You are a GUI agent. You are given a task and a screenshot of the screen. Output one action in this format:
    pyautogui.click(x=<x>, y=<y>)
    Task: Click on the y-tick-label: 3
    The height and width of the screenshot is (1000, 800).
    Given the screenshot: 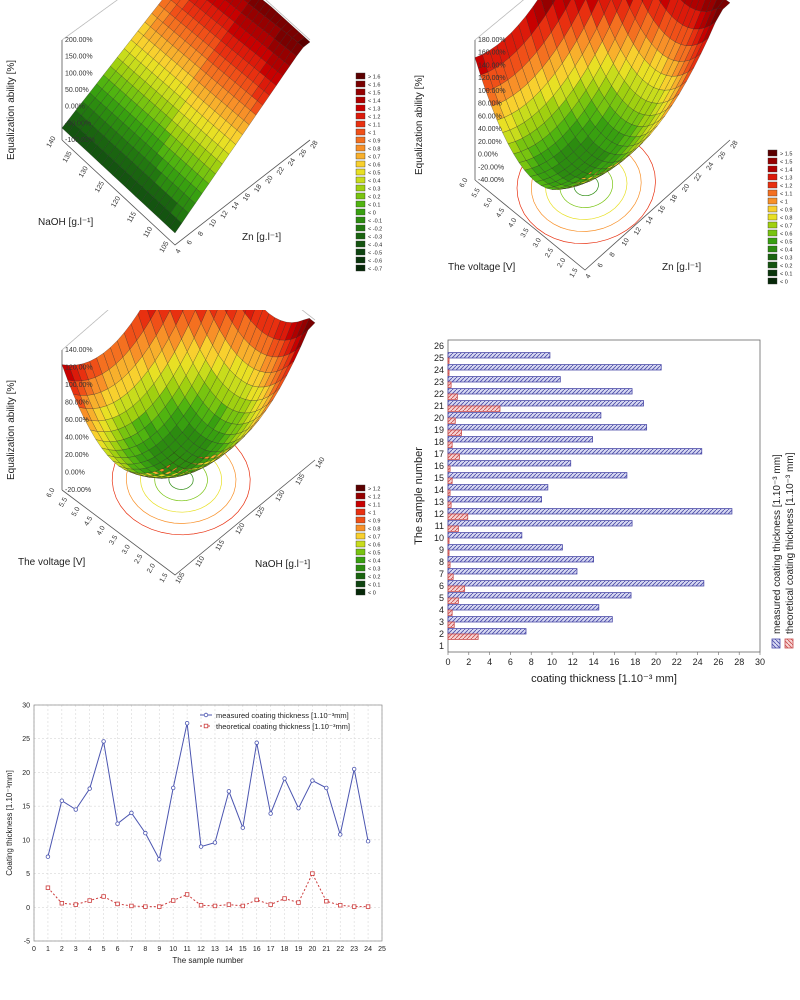 What is the action you would take?
    pyautogui.click(x=441, y=622)
    